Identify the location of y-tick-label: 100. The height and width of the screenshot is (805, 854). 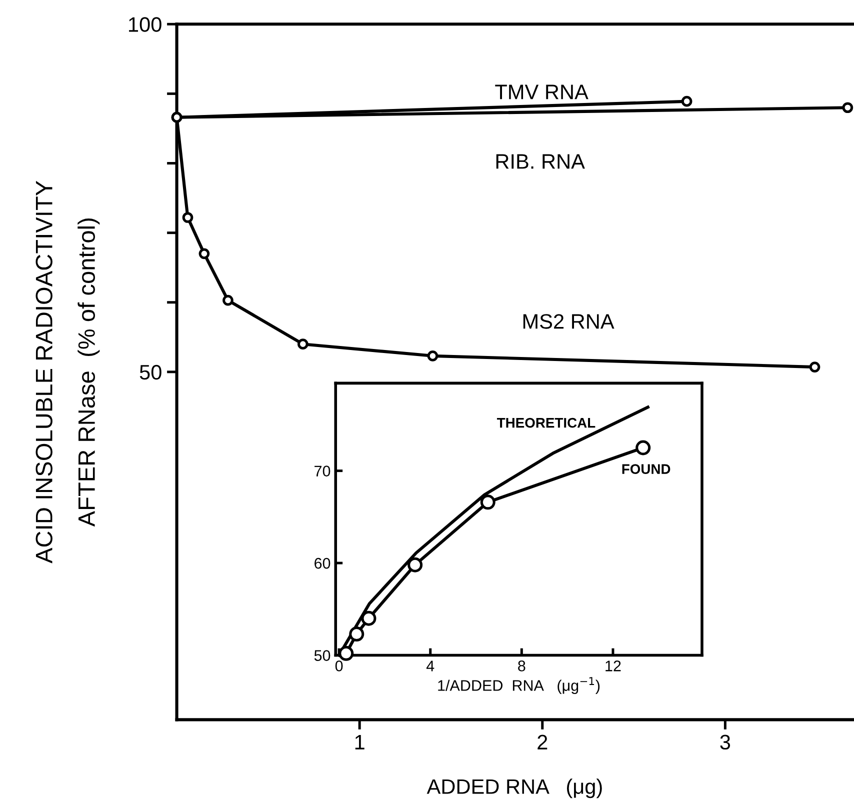
(145, 24).